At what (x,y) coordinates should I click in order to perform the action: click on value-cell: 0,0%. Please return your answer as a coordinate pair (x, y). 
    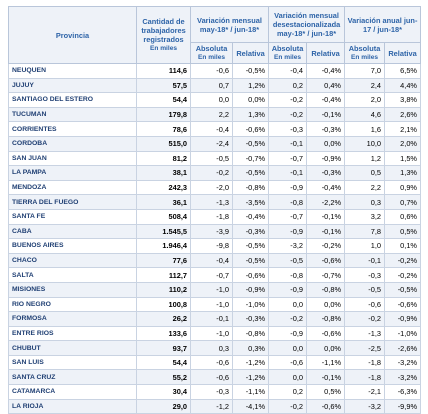
    Looking at the image, I should click on (326, 143).